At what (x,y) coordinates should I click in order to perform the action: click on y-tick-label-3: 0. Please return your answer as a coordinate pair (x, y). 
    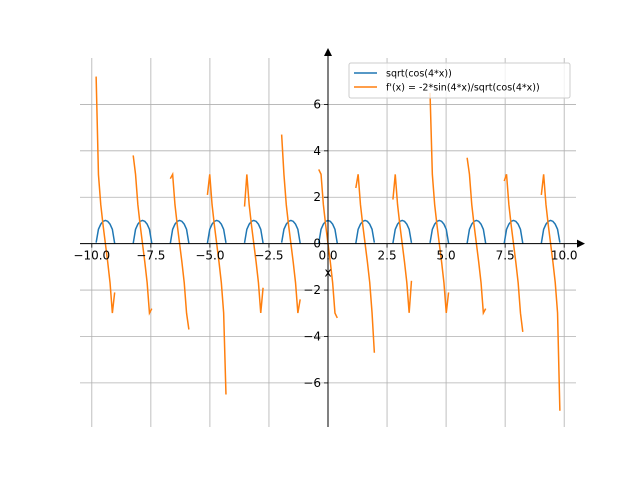
    Looking at the image, I should click on (317, 244).